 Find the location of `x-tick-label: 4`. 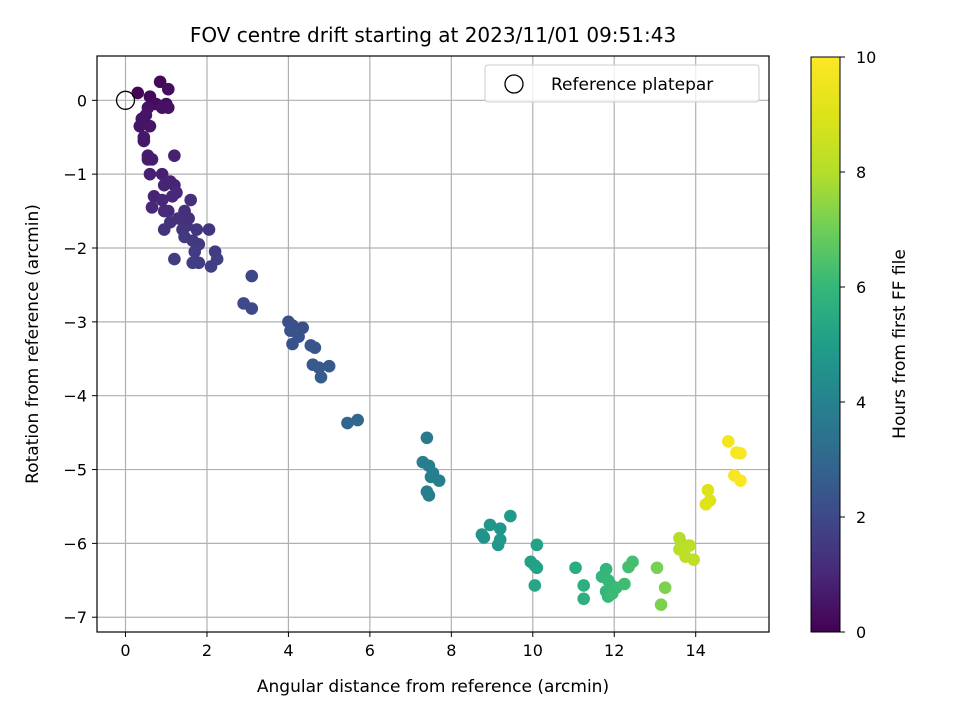

x-tick-label: 4 is located at coordinates (288, 650).